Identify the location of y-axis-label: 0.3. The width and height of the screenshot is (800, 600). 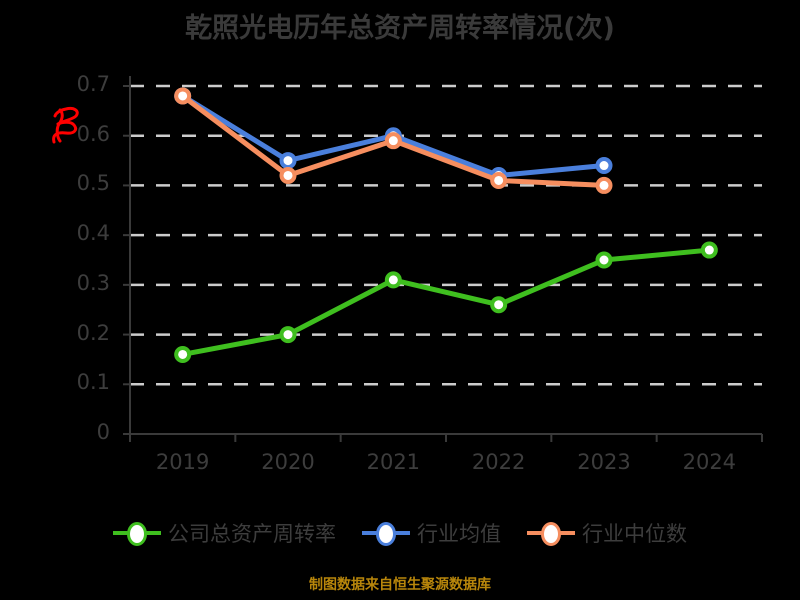
(93, 282).